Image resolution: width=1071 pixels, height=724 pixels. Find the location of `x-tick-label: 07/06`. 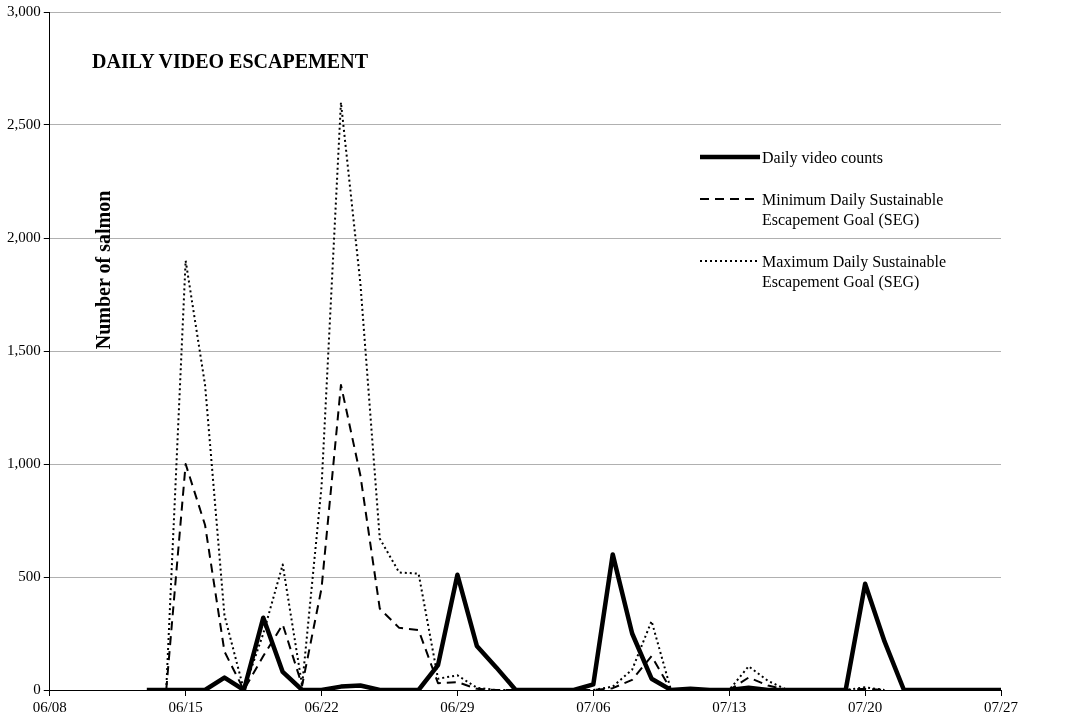

x-tick-label: 07/06 is located at coordinates (593, 706).